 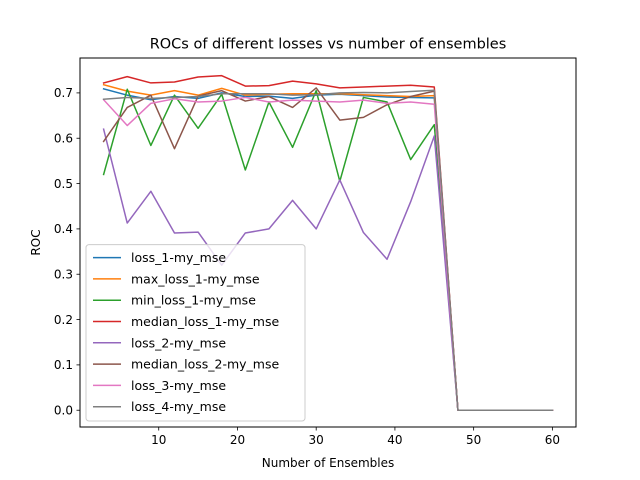 What do you see at coordinates (63, 139) in the screenshot?
I see `y-tick-label: 0.6` at bounding box center [63, 139].